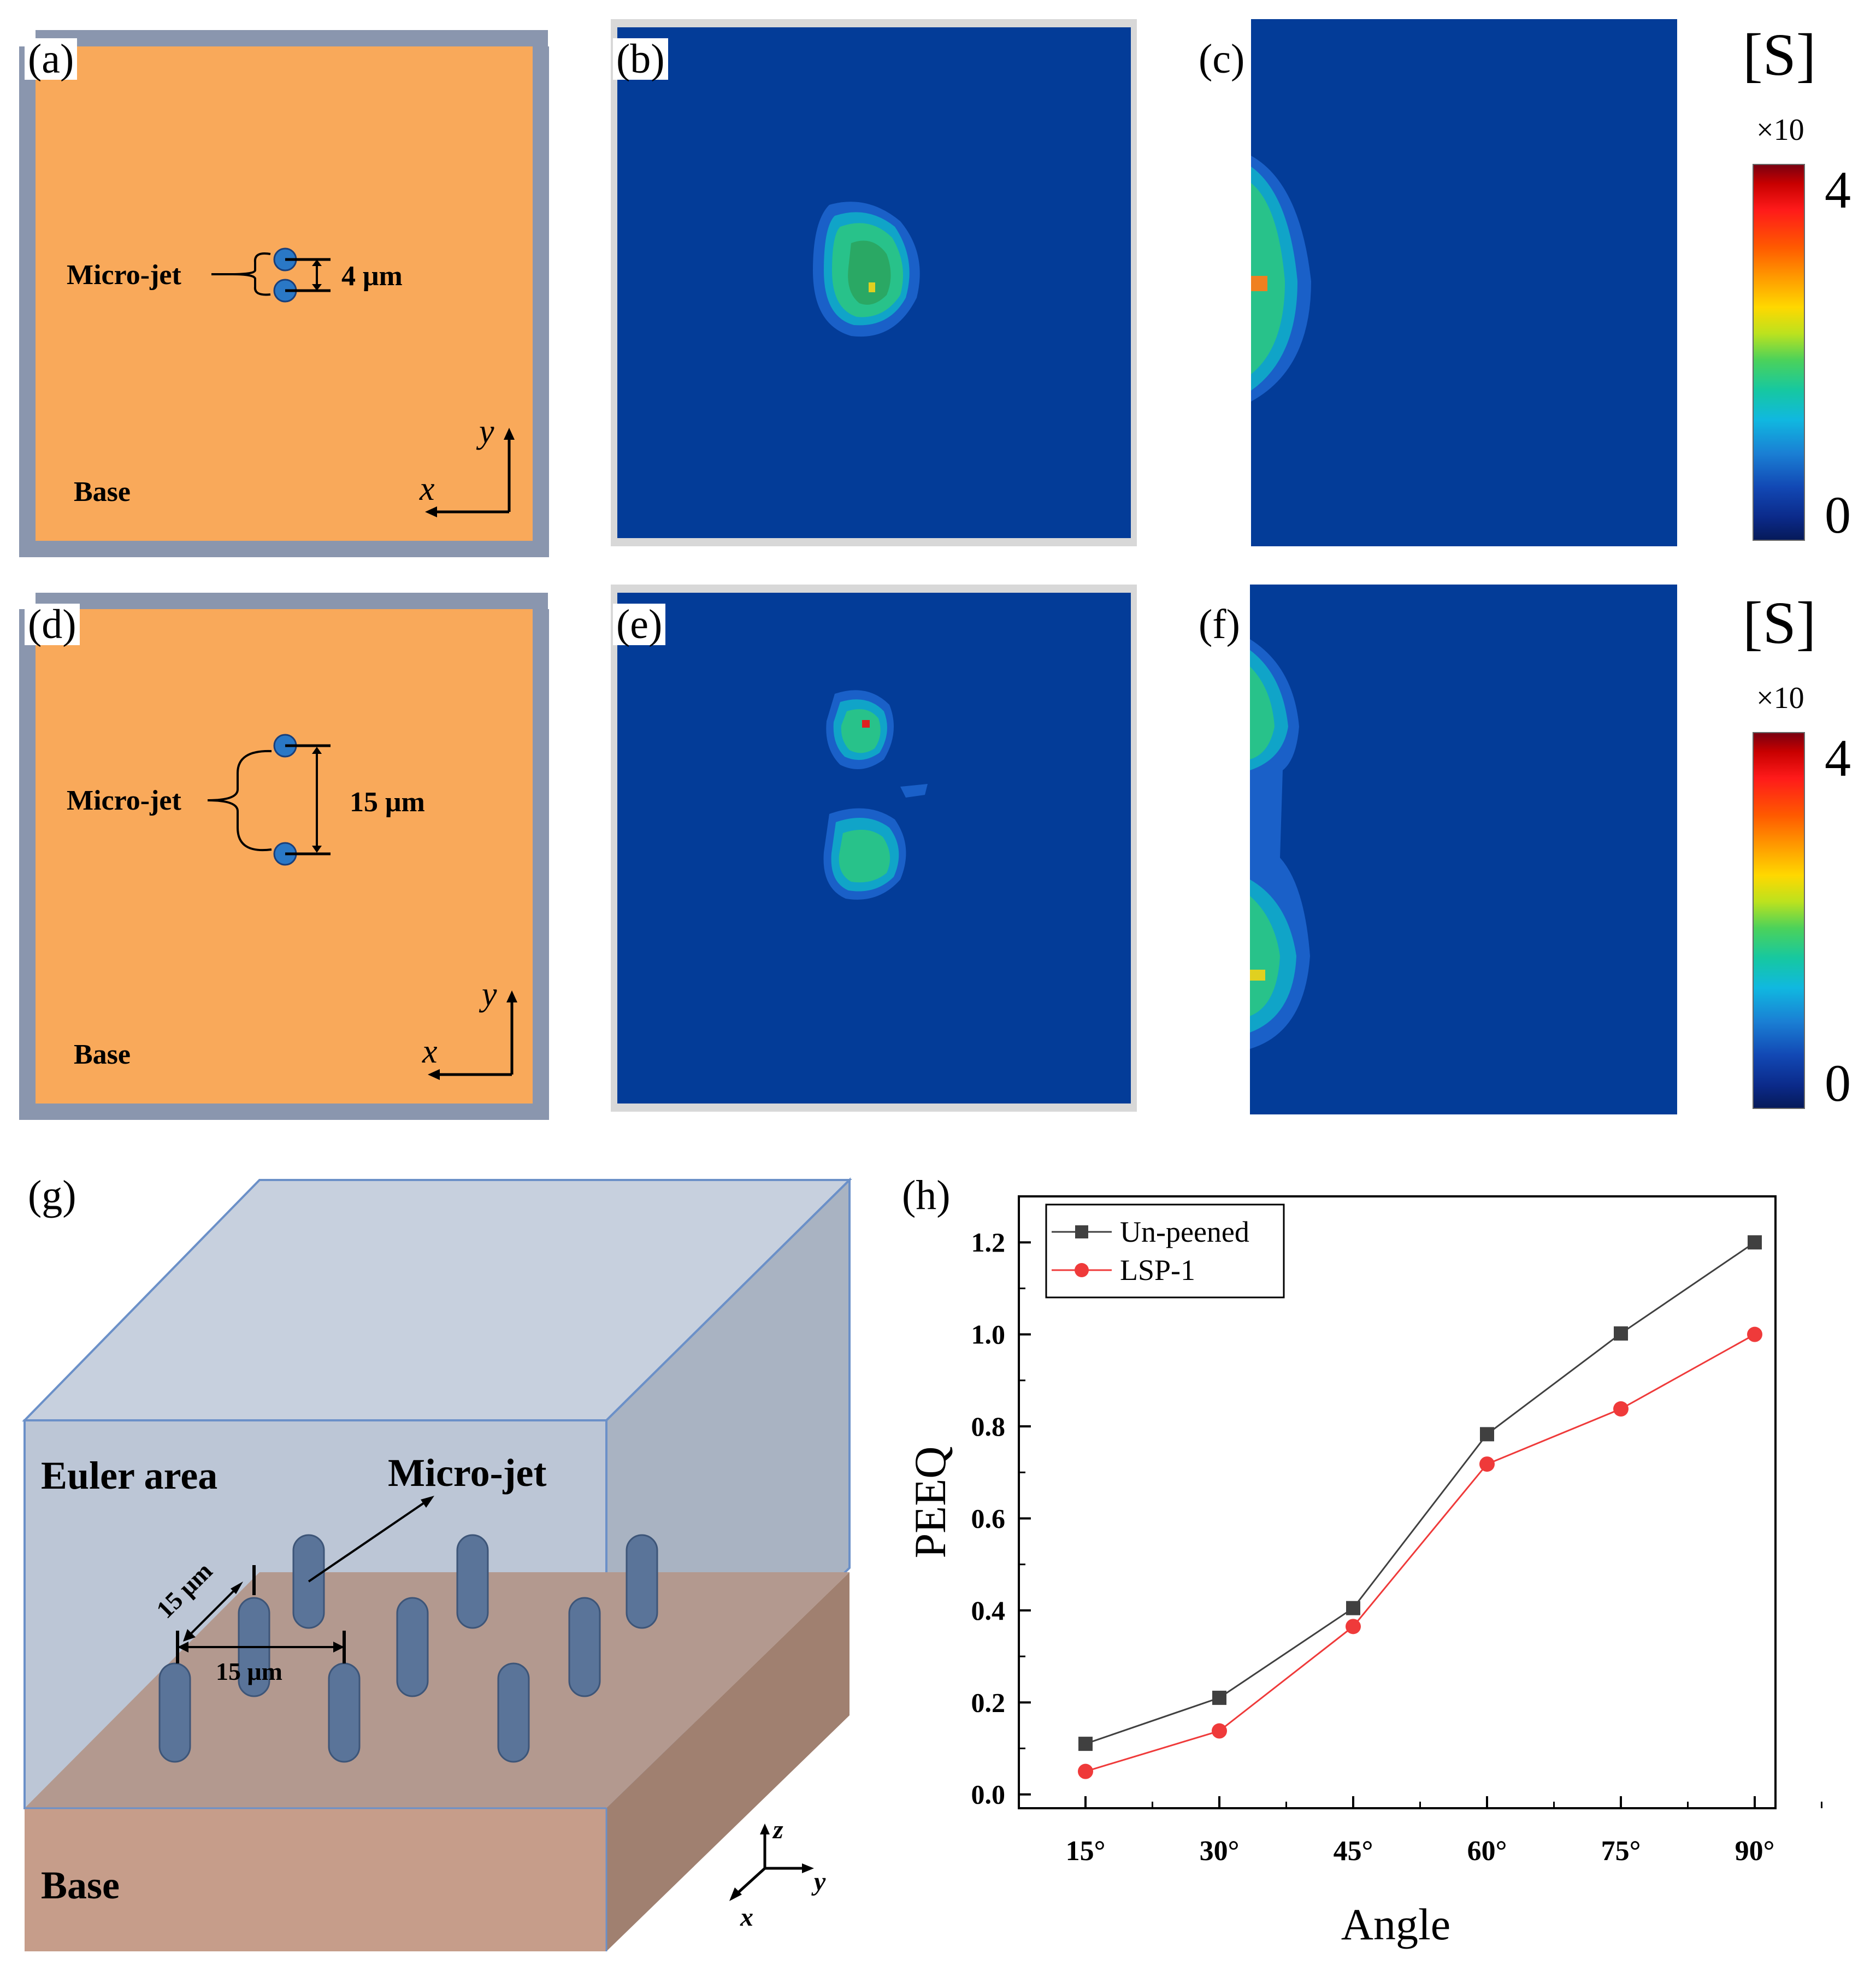 This screenshot has height=1965, width=1876. I want to click on y-axis-title: PEEQ, so click(930, 1503).